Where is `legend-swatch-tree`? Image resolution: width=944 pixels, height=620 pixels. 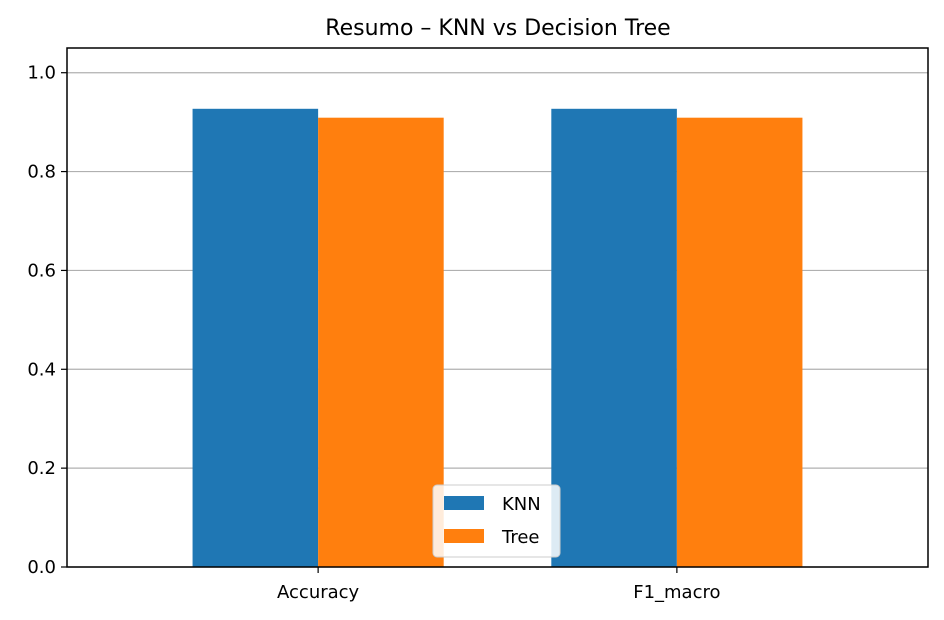
legend-swatch-tree is located at coordinates (464, 536).